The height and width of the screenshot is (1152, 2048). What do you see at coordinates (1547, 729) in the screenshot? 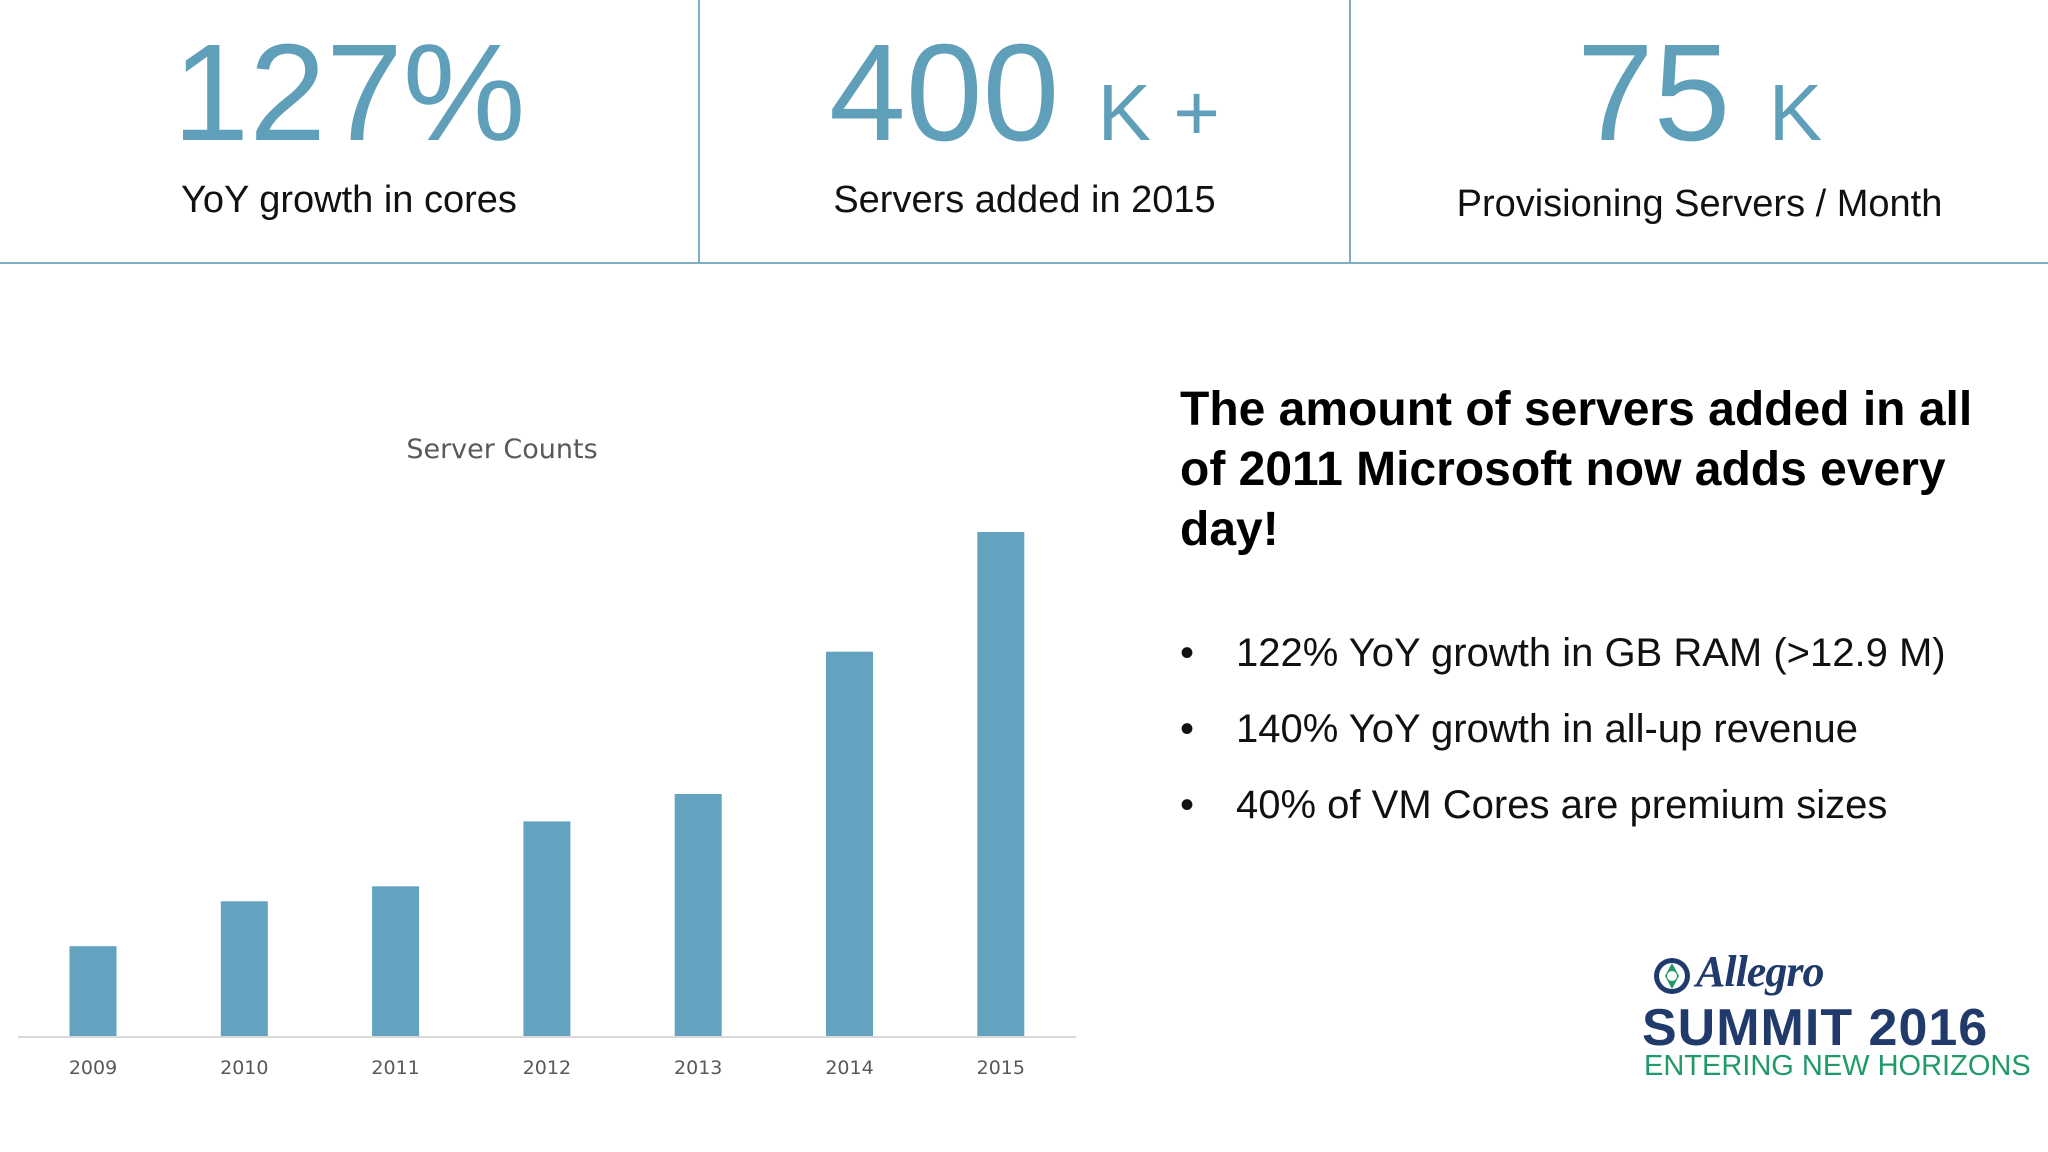
I see `bullet-text: 140% YoY growth in all-up revenue` at bounding box center [1547, 729].